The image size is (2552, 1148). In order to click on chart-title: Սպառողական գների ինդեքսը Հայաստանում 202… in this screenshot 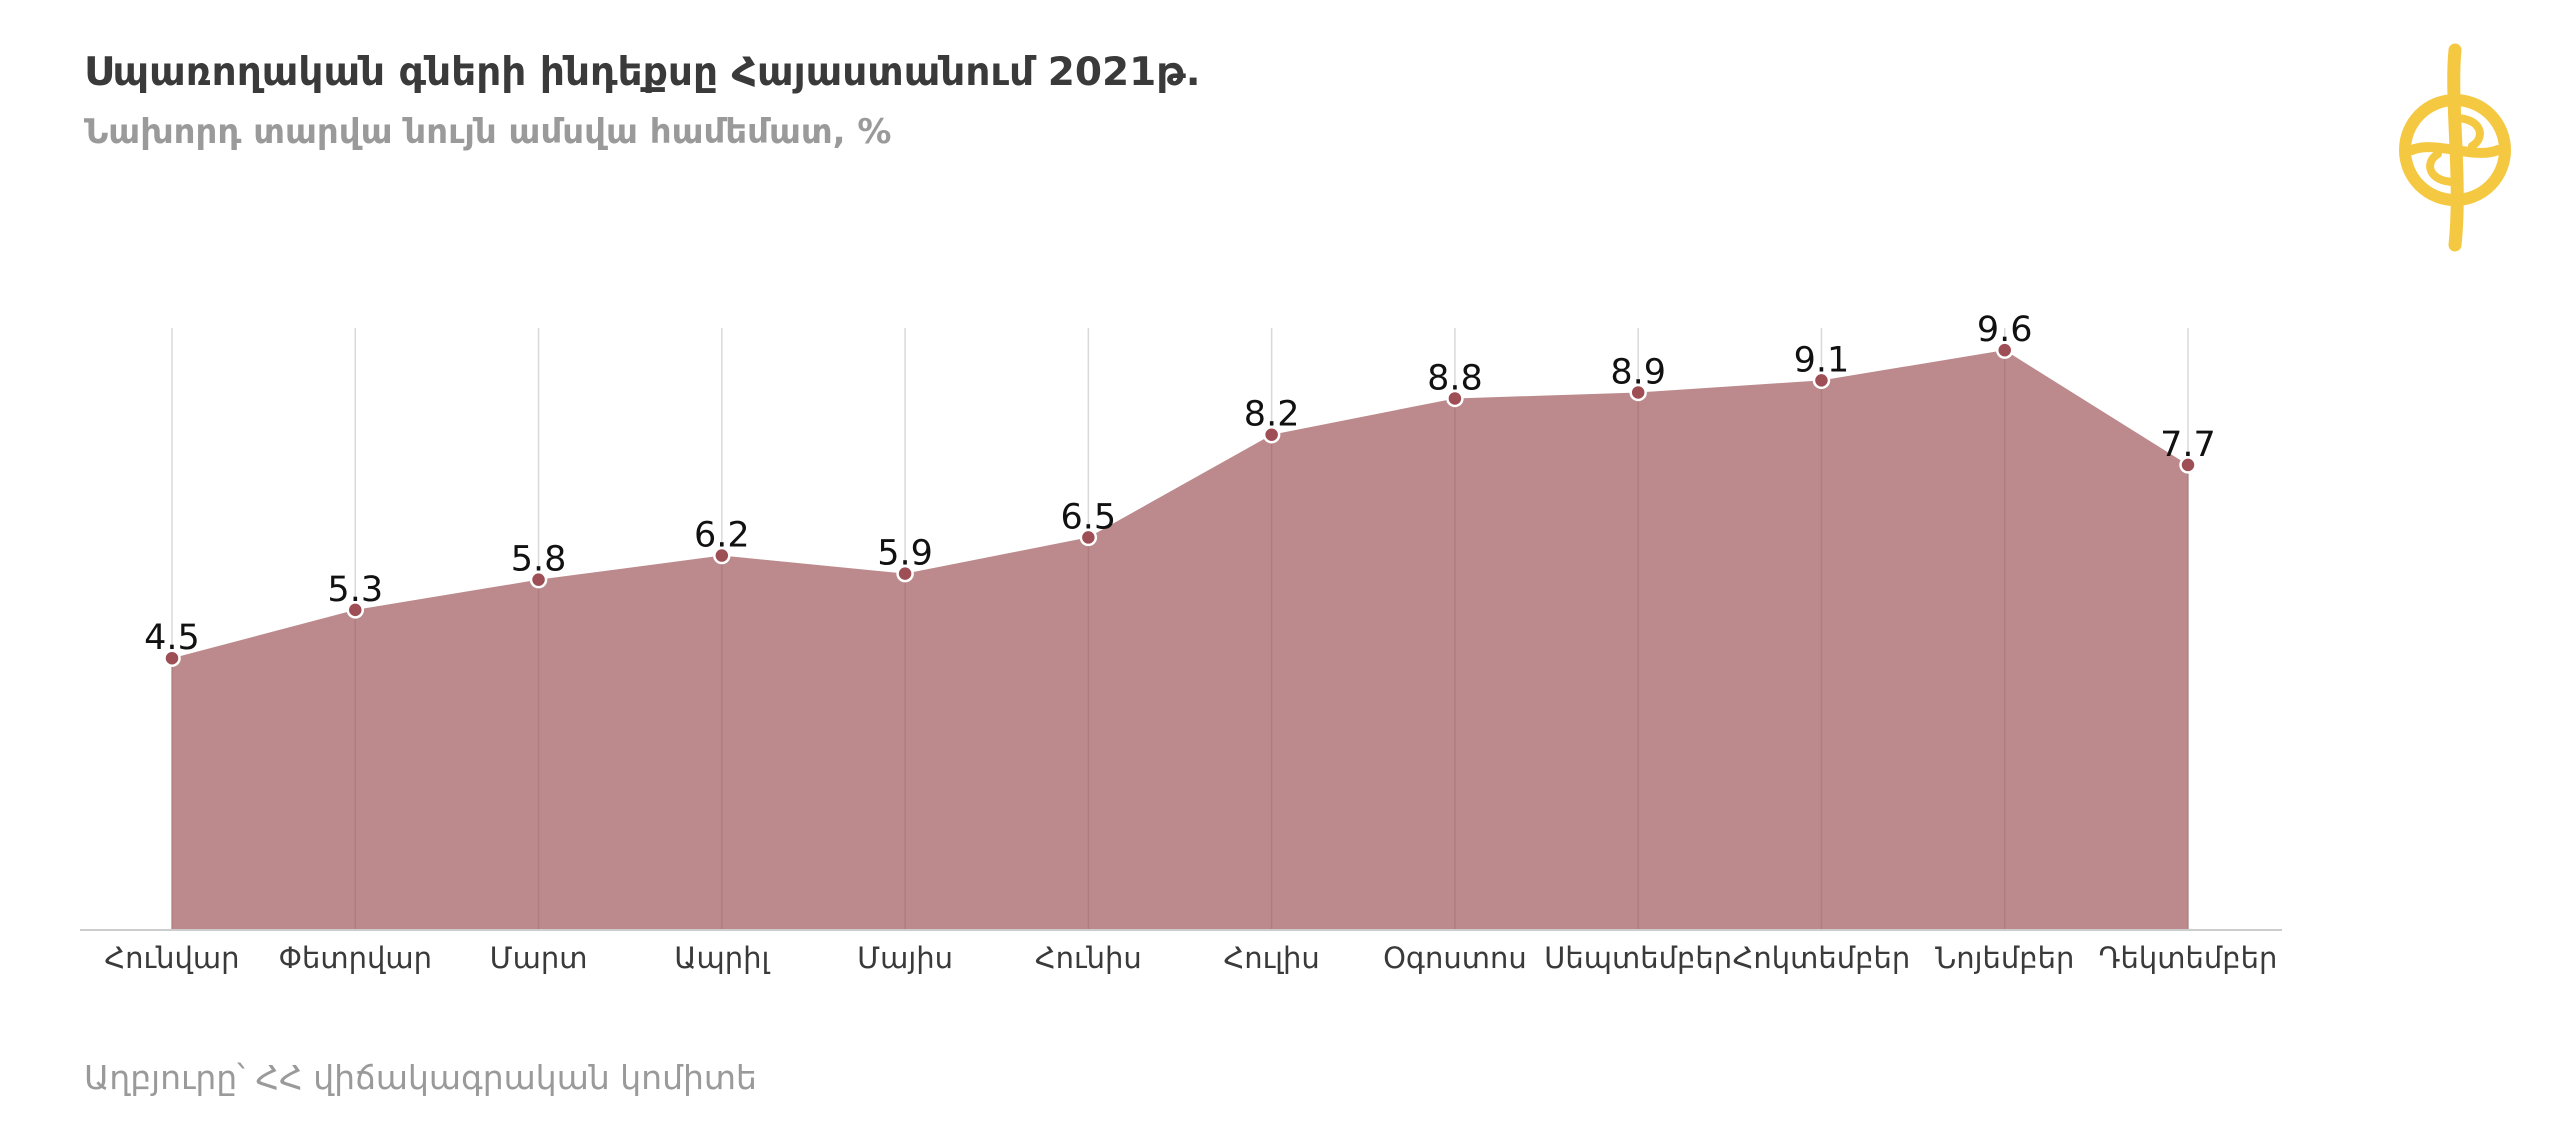, I will do `click(642, 72)`.